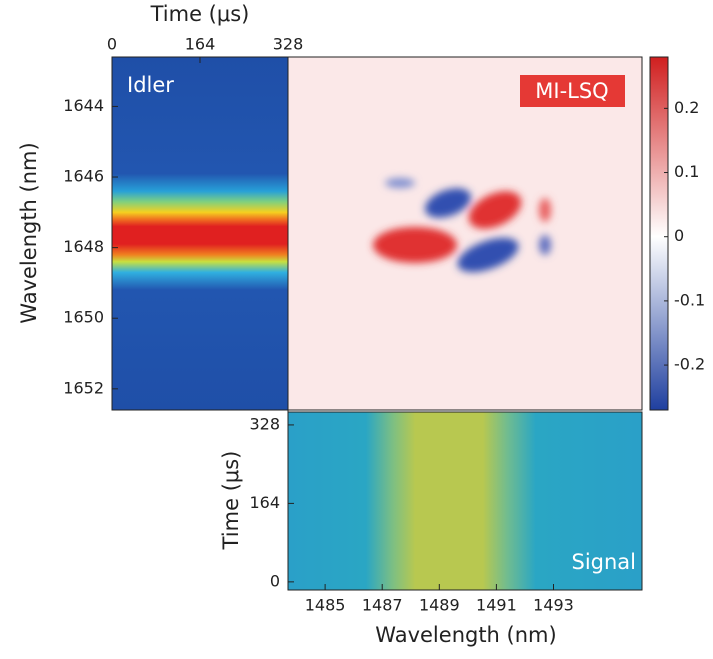 The width and height of the screenshot is (713, 659). Describe the element at coordinates (686, 171) in the screenshot. I see `colorbar-tick-label: 0.1` at that location.